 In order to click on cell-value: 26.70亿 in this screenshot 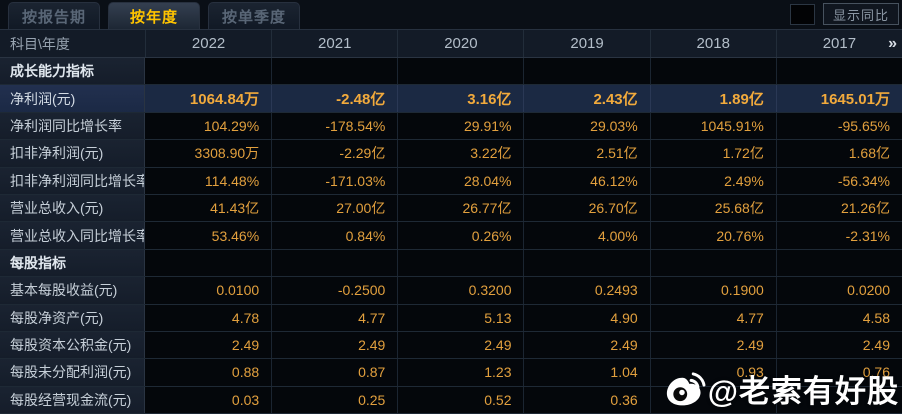, I will do `click(586, 208)`.